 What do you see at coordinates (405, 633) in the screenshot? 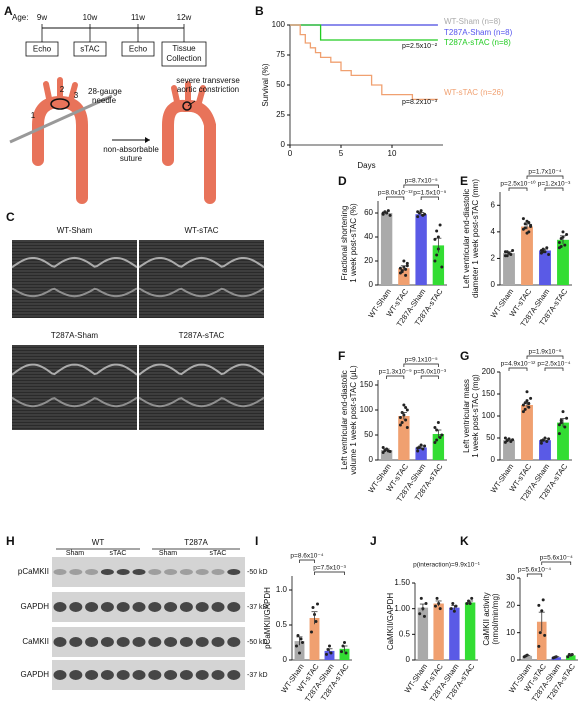
I see `y-tick-label: 0.5` at bounding box center [405, 633].